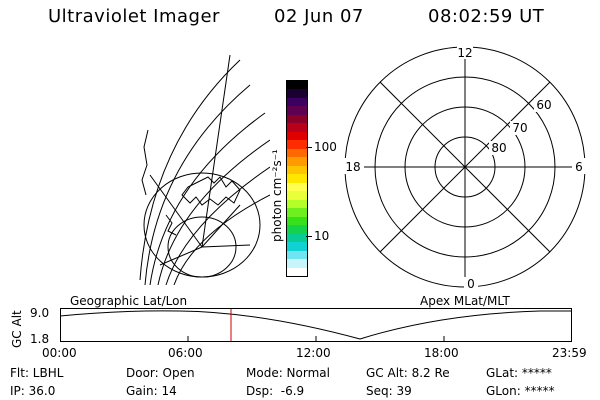 The image size is (600, 400). What do you see at coordinates (519, 128) in the screenshot?
I see `mlat-label-70: 70` at bounding box center [519, 128].